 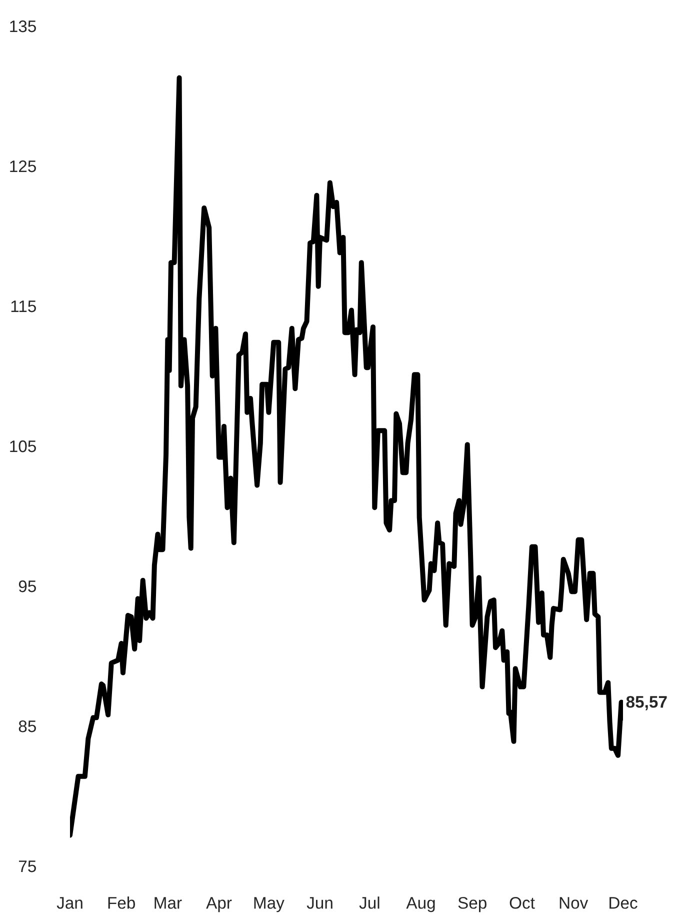 I want to click on x-tick-label: Apr, so click(x=219, y=904).